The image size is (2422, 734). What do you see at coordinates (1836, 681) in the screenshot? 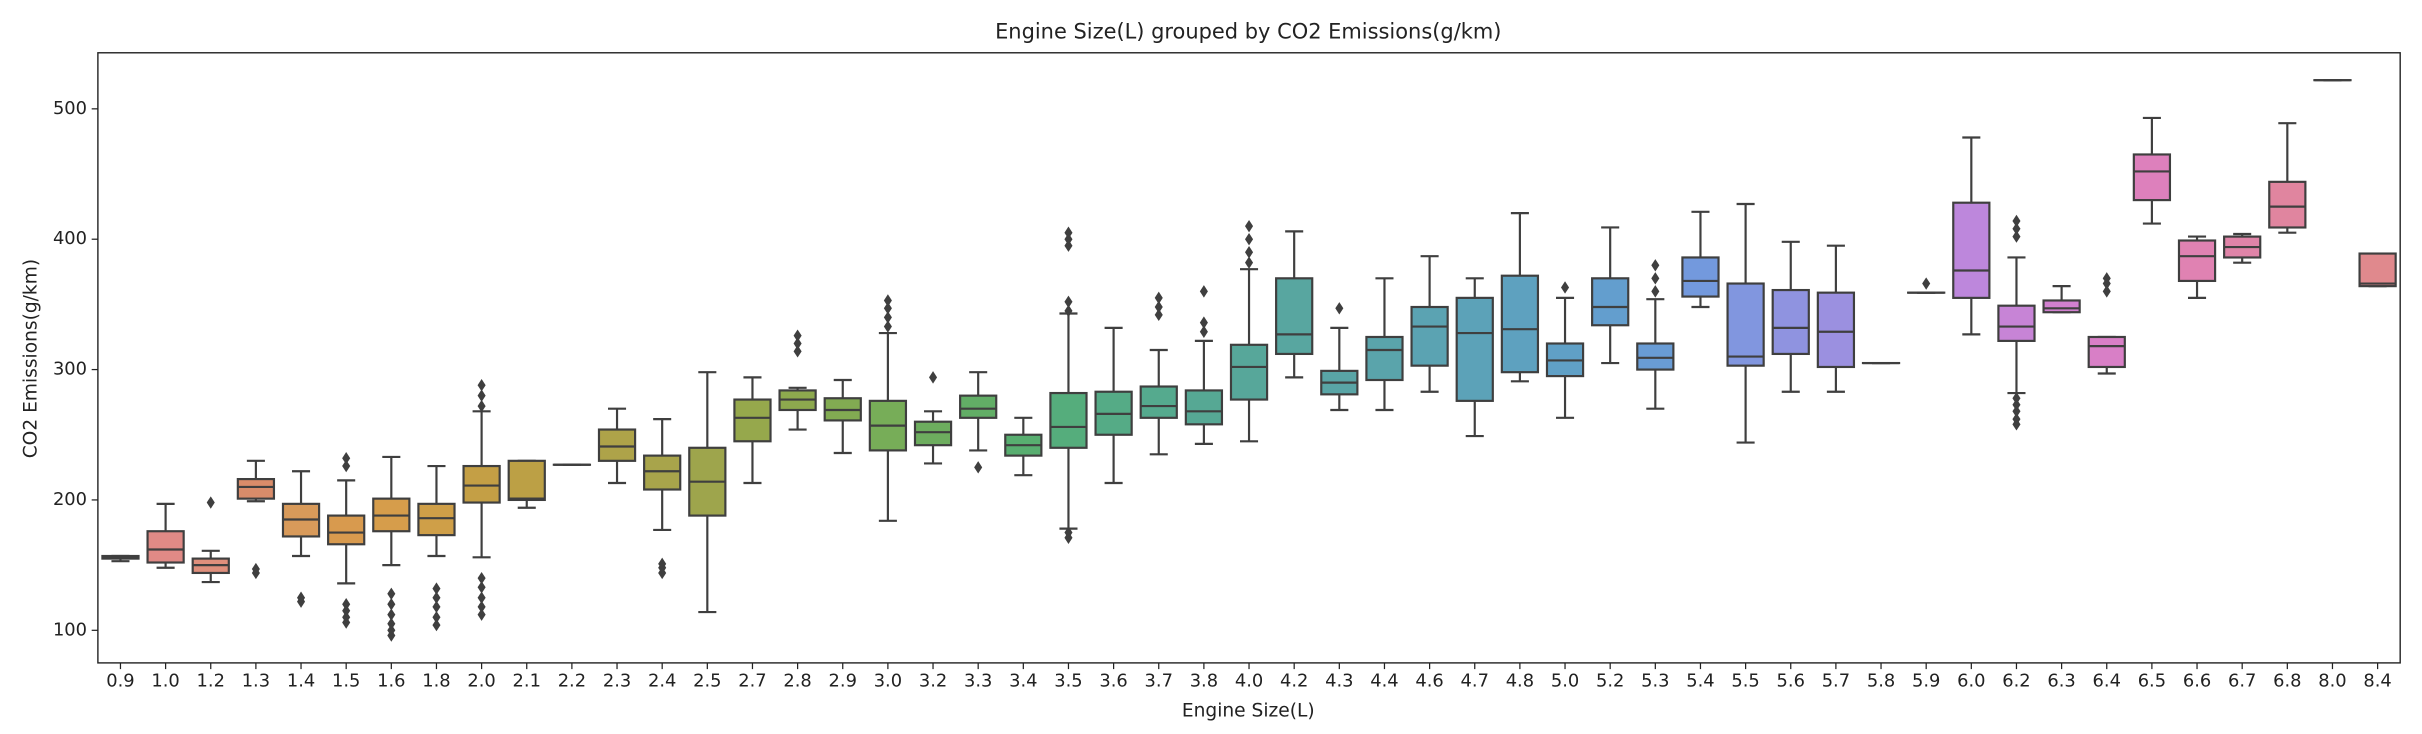
I see `x-tick-label: 5.7` at bounding box center [1836, 681].